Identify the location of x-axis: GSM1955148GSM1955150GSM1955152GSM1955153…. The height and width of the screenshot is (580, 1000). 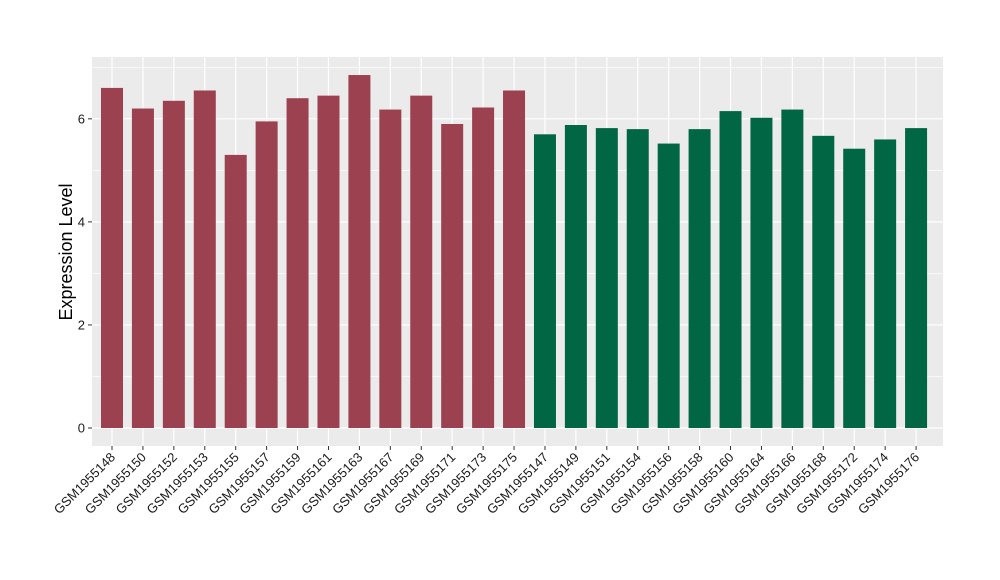
(486, 481).